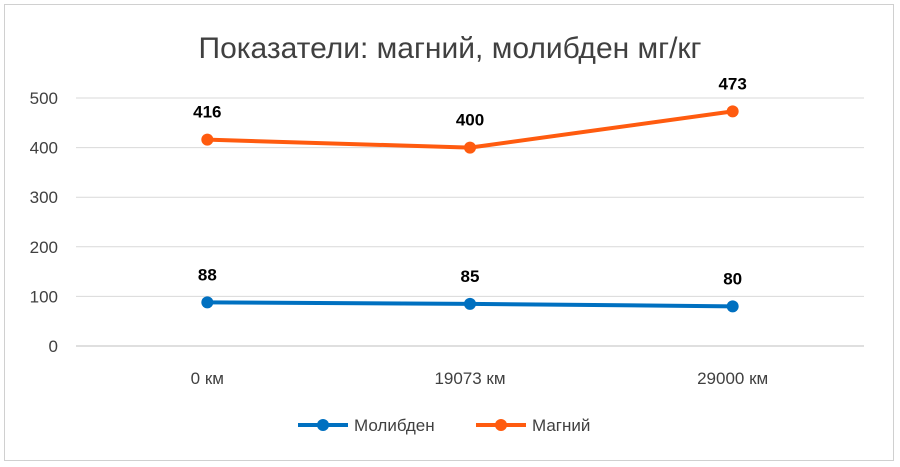 Image resolution: width=900 pixels, height=467 pixels. I want to click on data-label: 416, so click(207, 112).